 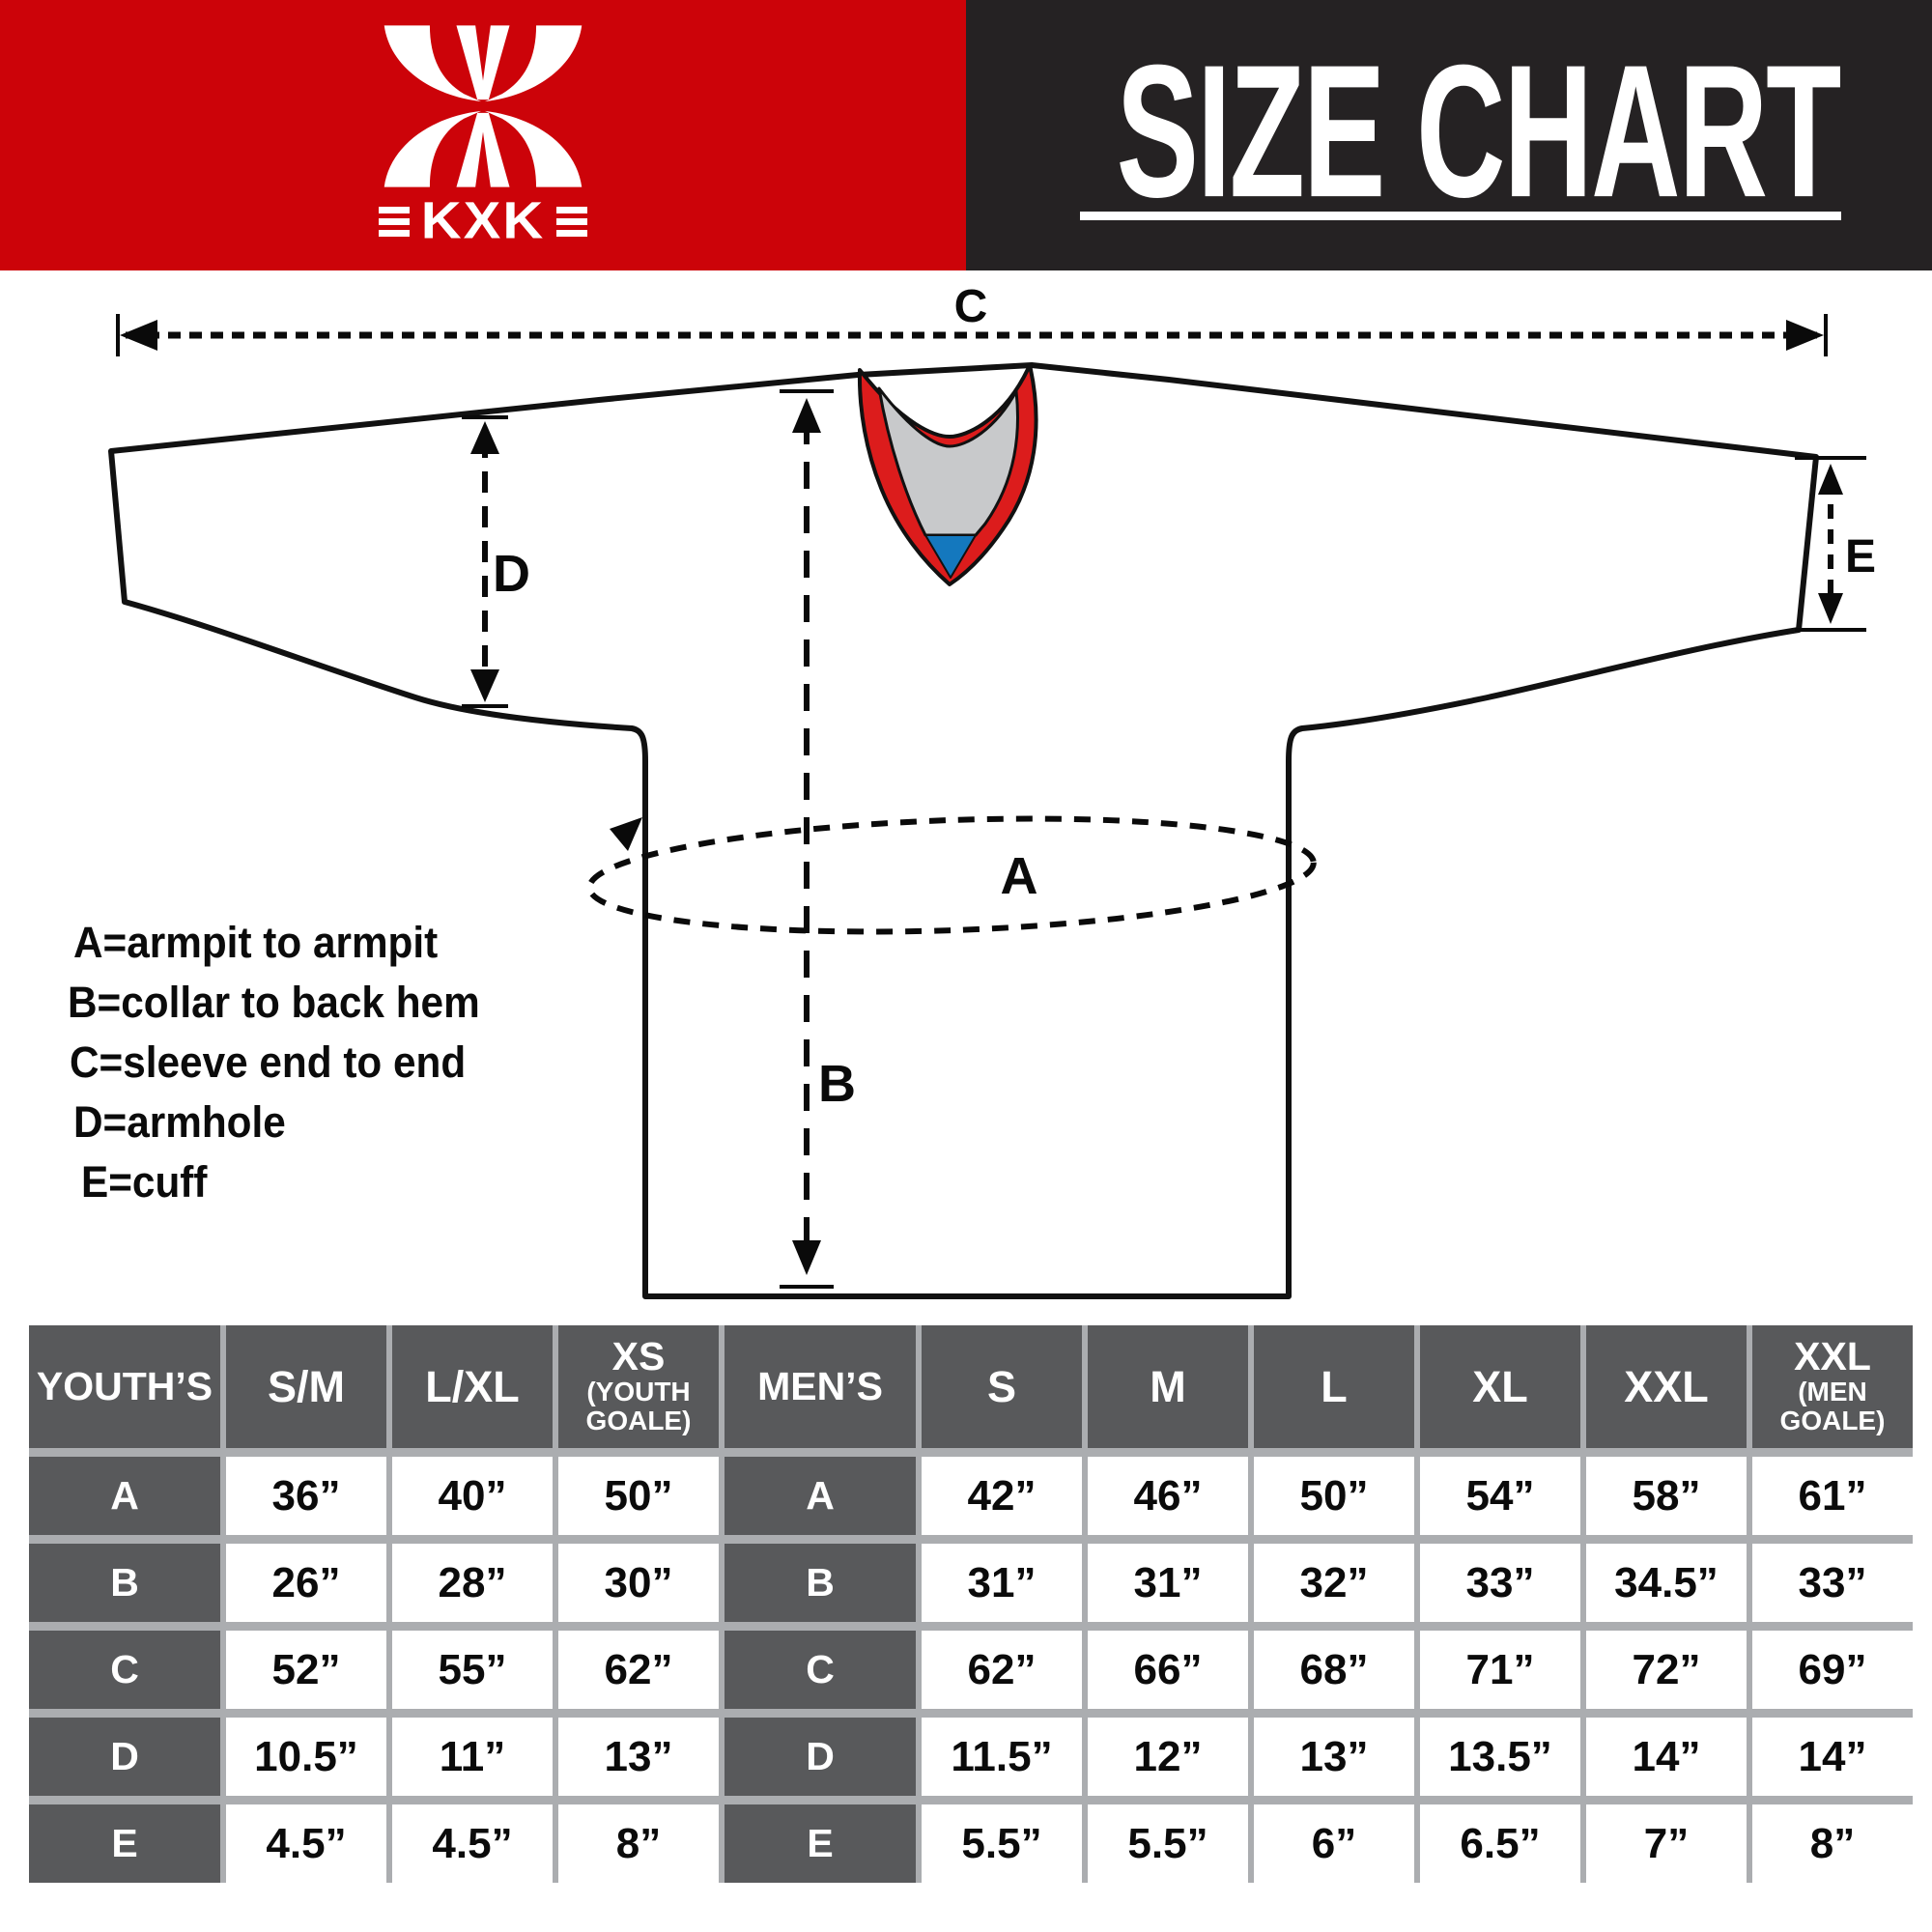 I want to click on table-cell: 13.5”, so click(x=1500, y=1757).